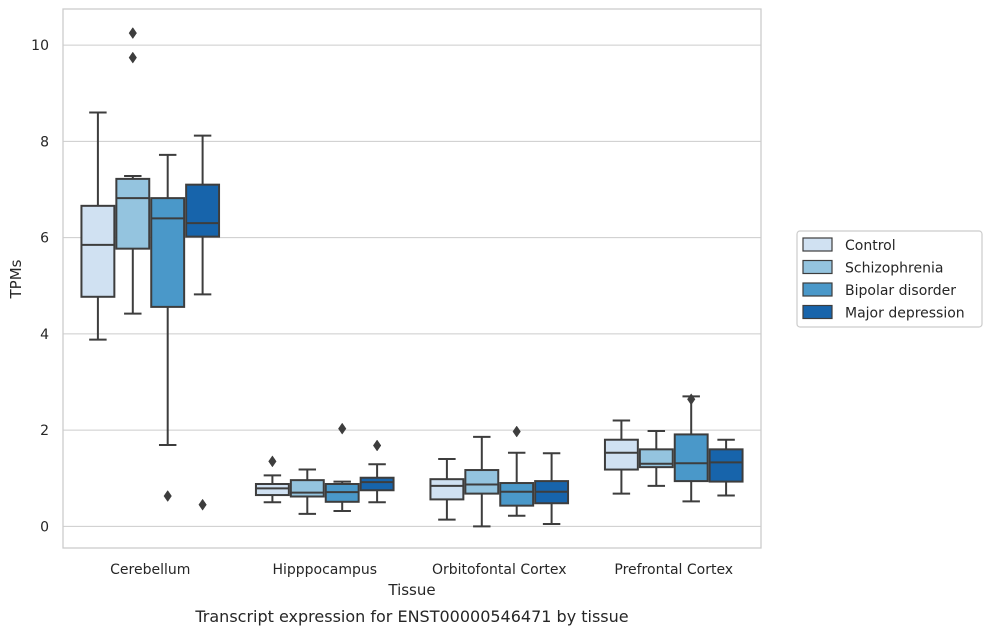  Describe the element at coordinates (499, 570) in the screenshot. I see `x-tick-label: Orbitofontal Cortex` at that location.